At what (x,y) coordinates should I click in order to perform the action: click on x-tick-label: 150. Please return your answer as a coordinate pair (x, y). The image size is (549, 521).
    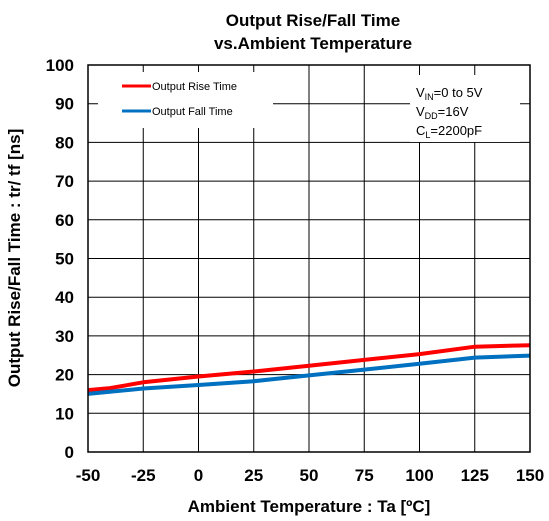
    Looking at the image, I should click on (530, 475).